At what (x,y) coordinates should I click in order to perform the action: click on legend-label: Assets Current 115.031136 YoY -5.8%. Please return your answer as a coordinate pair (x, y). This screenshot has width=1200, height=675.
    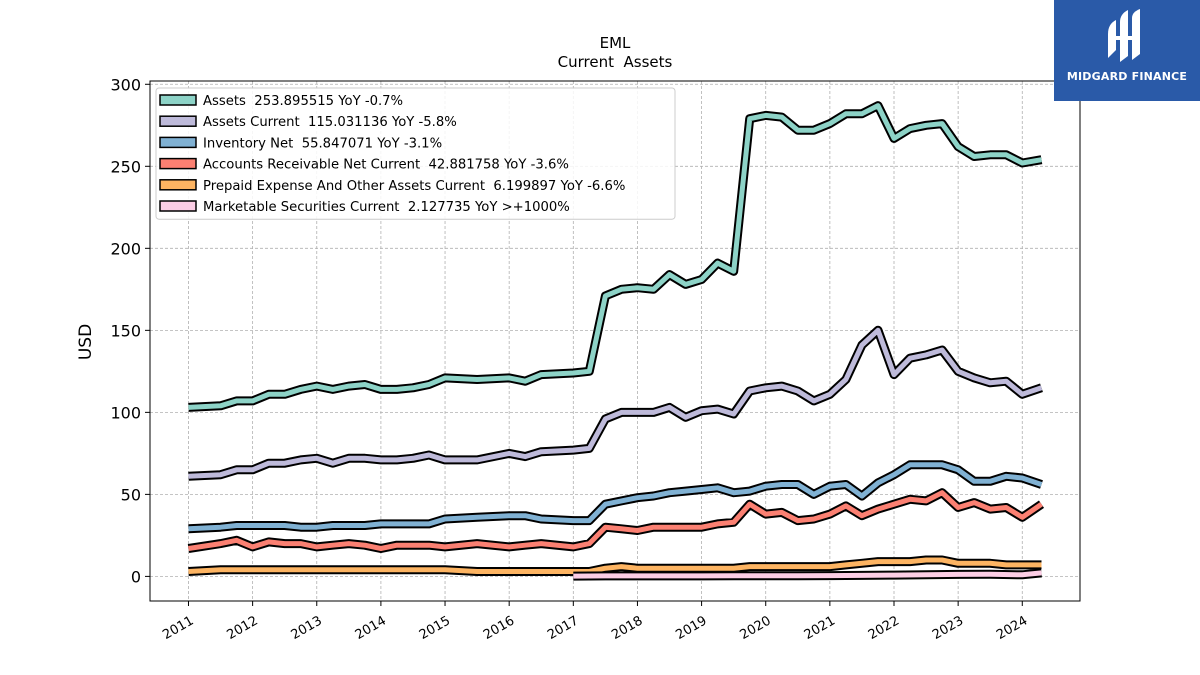
    Looking at the image, I should click on (330, 122).